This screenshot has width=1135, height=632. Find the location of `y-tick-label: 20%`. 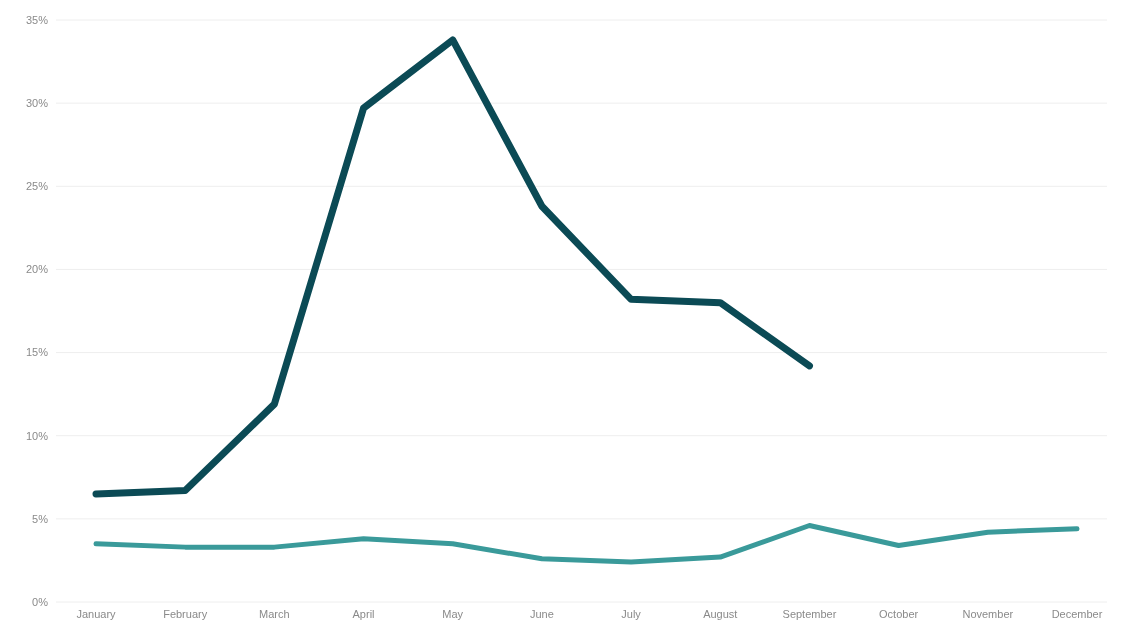

y-tick-label: 20% is located at coordinates (37, 269).